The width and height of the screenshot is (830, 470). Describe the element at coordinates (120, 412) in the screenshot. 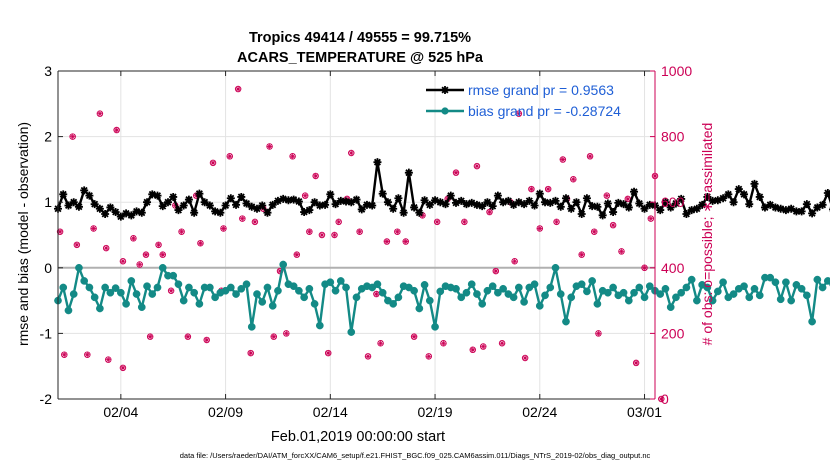

I see `x-tick-label: 02/04` at that location.